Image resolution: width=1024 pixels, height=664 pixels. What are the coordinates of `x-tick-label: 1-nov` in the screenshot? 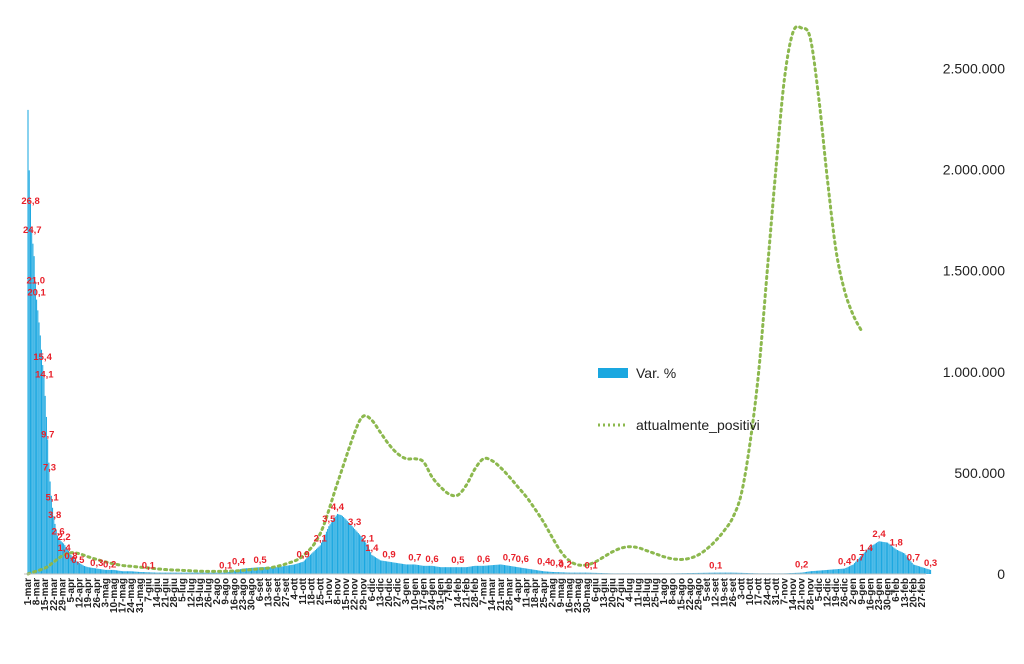 It's located at (329, 591).